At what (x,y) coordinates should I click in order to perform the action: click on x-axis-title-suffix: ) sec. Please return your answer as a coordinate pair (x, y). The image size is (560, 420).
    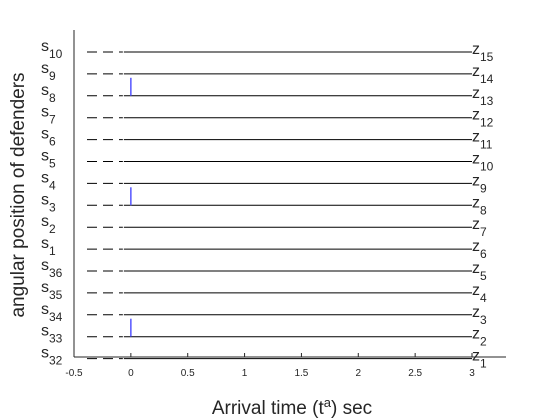
    Looking at the image, I should click on (351, 408).